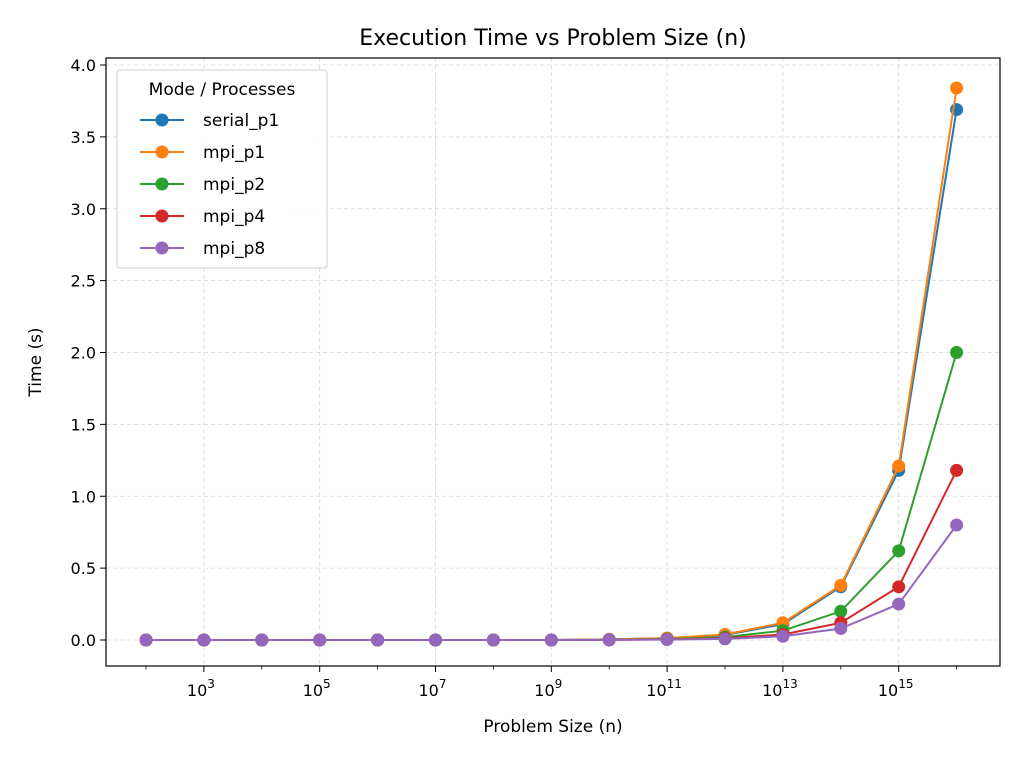 The height and width of the screenshot is (768, 1024). I want to click on x-axis: 10³ 10⁵ 10⁷ 10⁹ 10¹¹ 10¹³ 10¹⁵, so click(551, 683).